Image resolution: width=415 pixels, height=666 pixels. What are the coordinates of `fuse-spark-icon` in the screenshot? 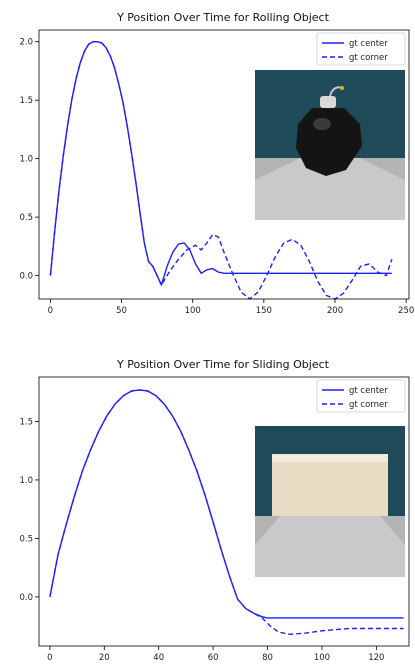 It's located at (342, 88).